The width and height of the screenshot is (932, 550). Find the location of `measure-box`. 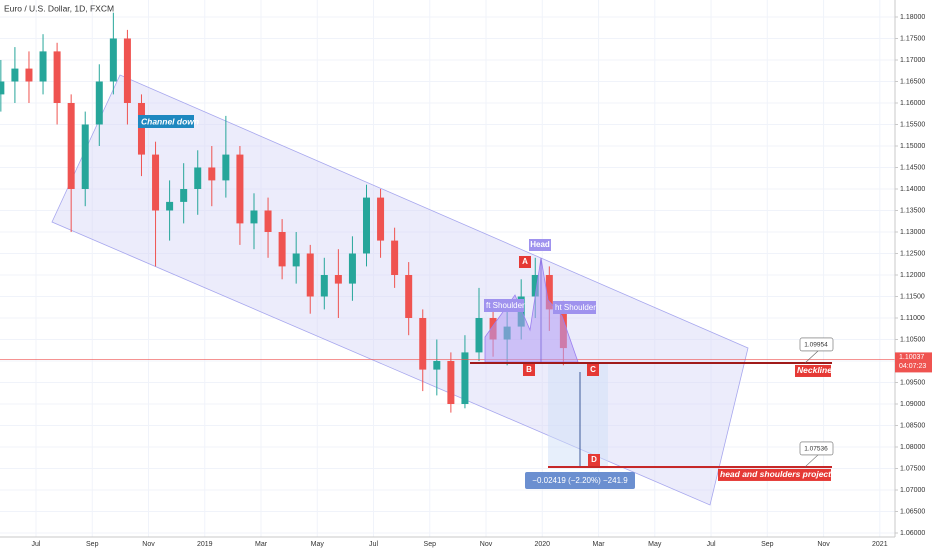

measure-box is located at coordinates (578, 415).